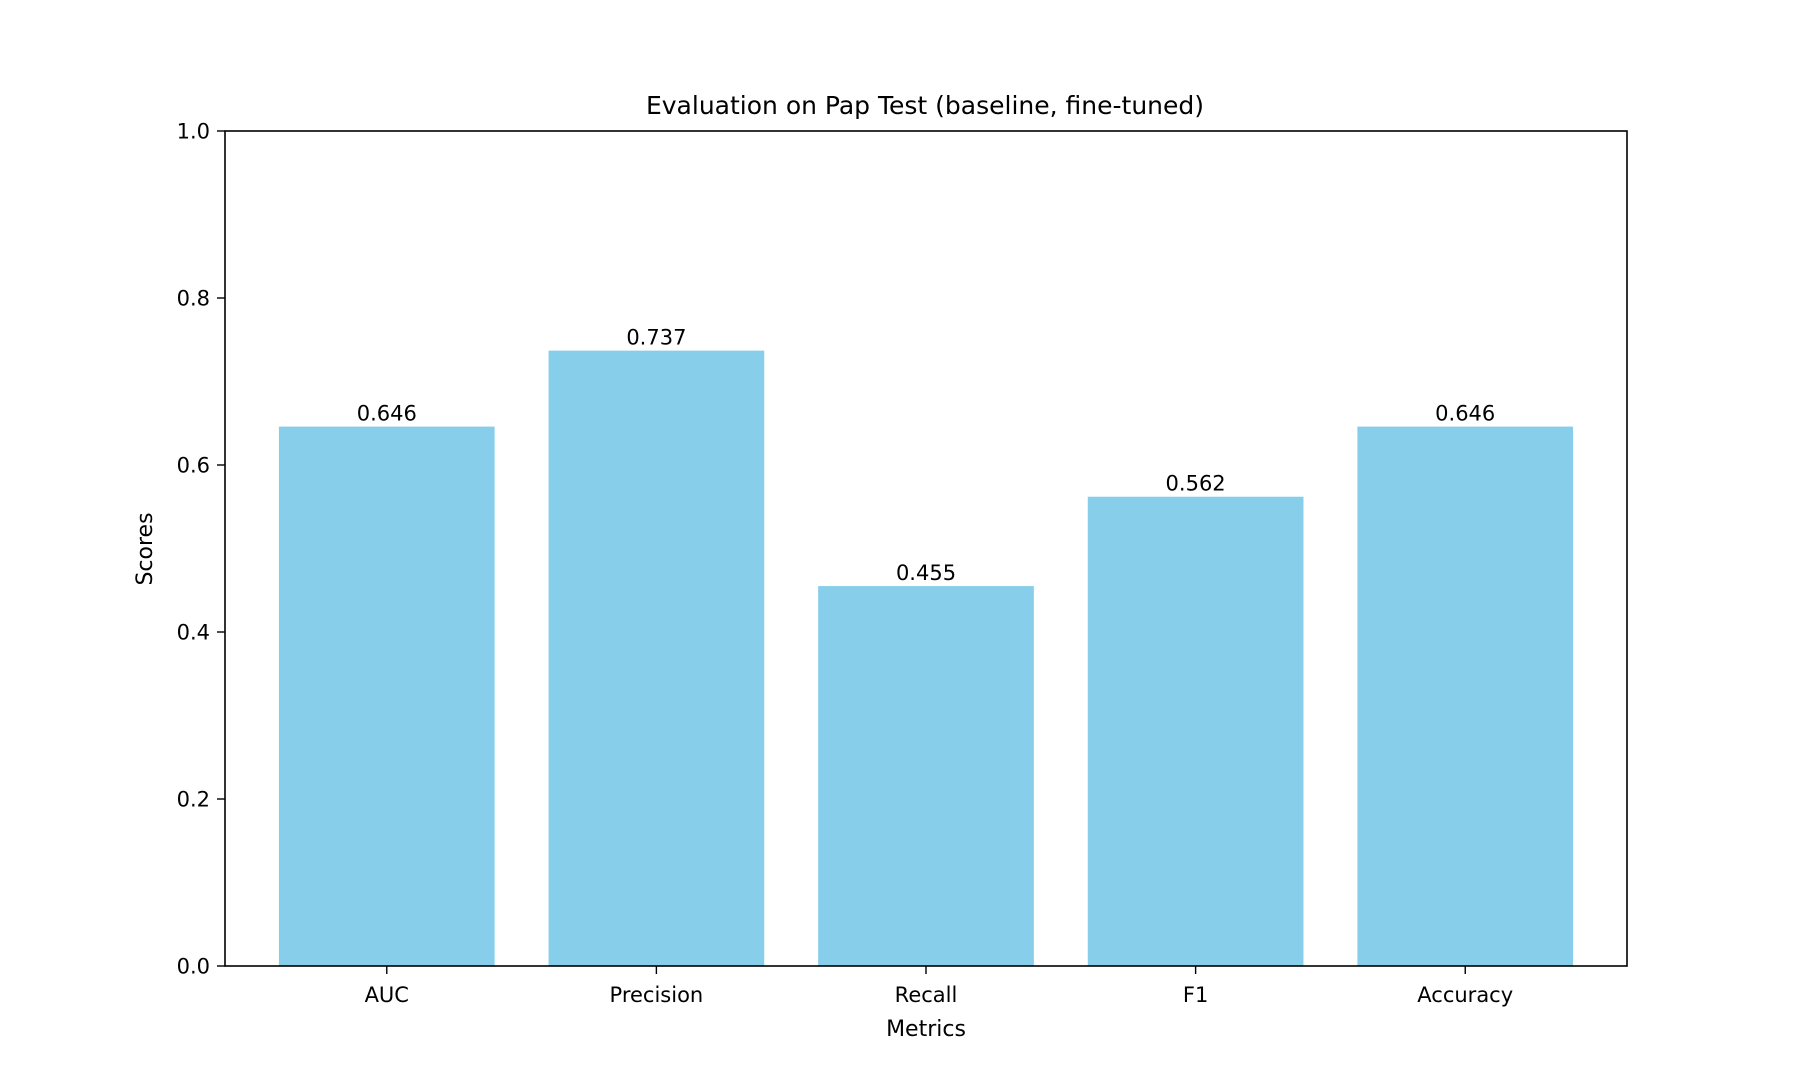 The width and height of the screenshot is (1800, 1080). I want to click on x-tick-label-precision: Precision, so click(657, 995).